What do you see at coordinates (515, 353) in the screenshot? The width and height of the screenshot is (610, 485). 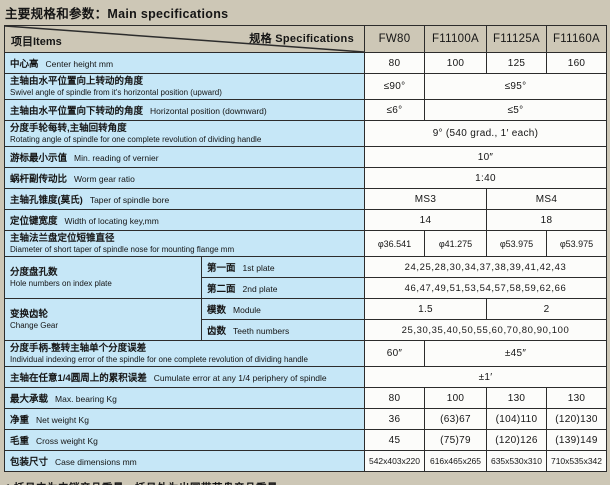 I see `value-cell: ±45″` at bounding box center [515, 353].